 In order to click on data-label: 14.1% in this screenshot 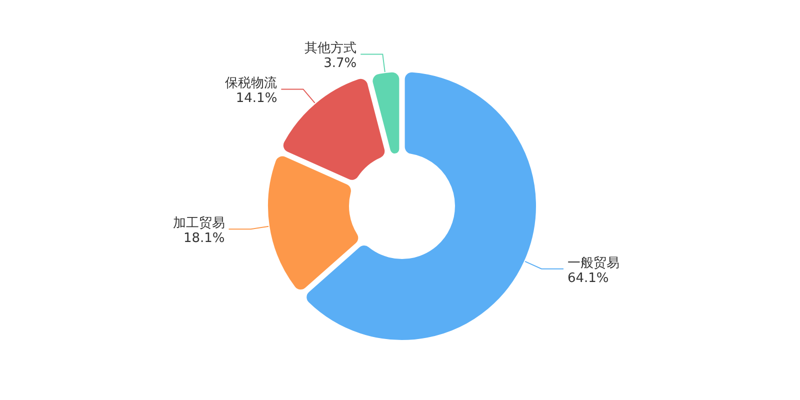, I will do `click(257, 98)`.